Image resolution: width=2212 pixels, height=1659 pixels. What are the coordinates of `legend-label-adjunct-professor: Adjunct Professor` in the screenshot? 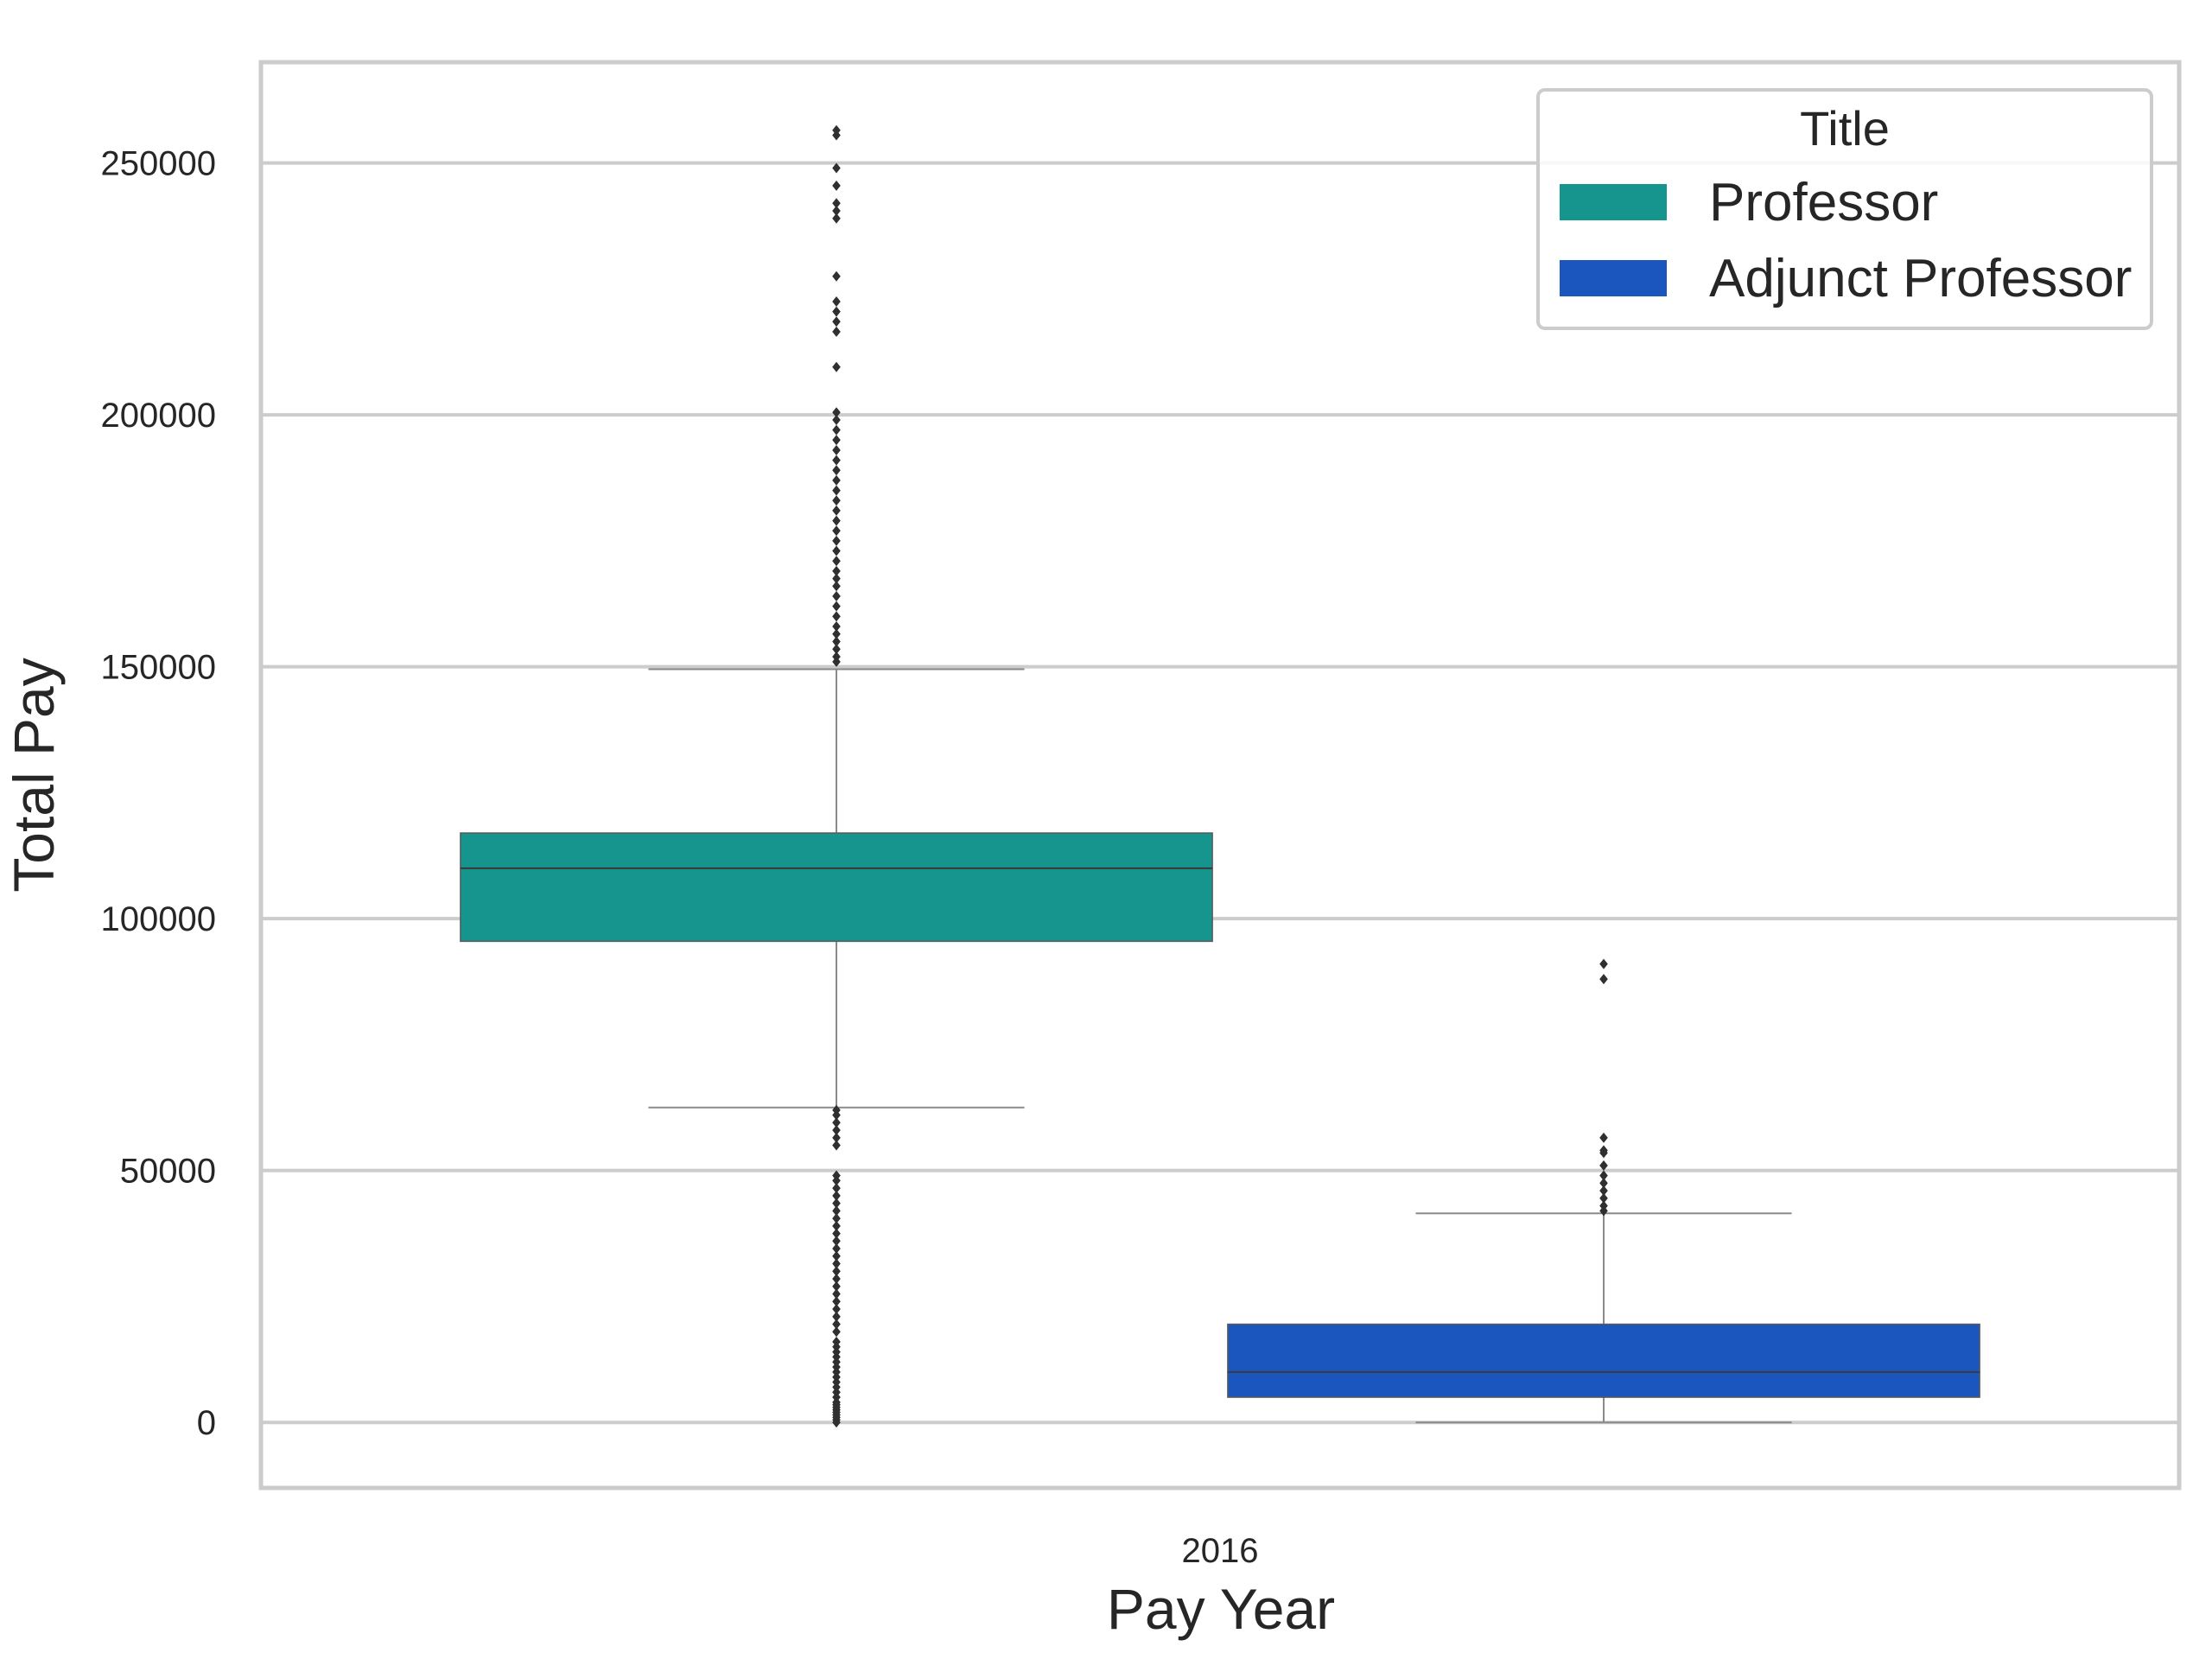 It's located at (1920, 278).